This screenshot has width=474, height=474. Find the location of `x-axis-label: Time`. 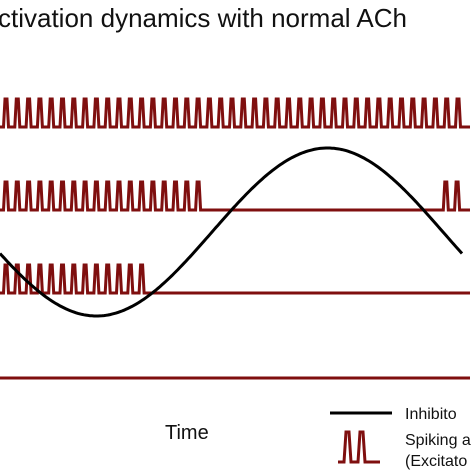

x-axis-label: Time is located at coordinates (187, 433).